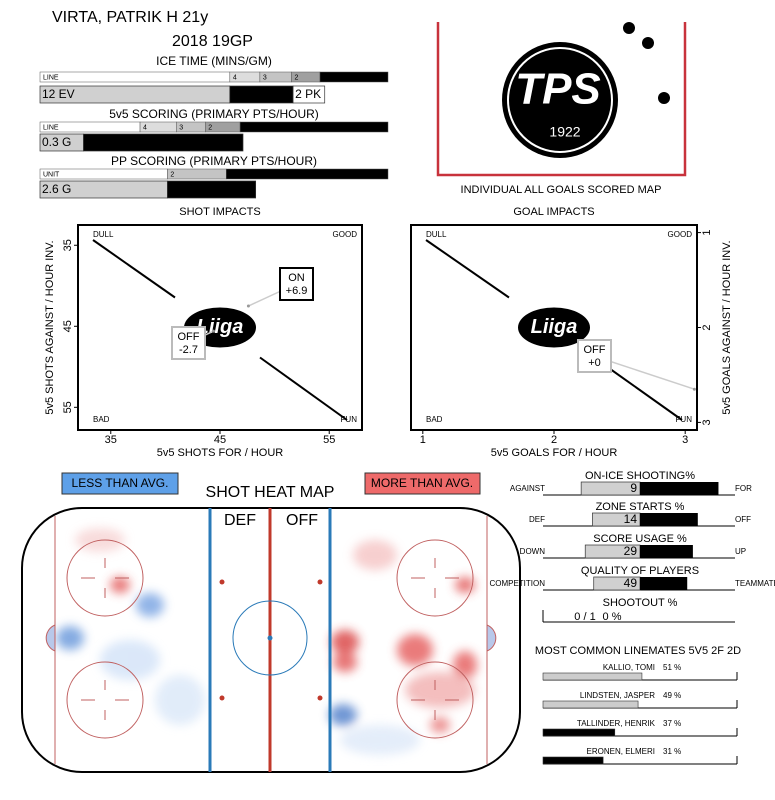 Image resolution: width=775 pixels, height=800 pixels. I want to click on point-box, so click(188, 343).